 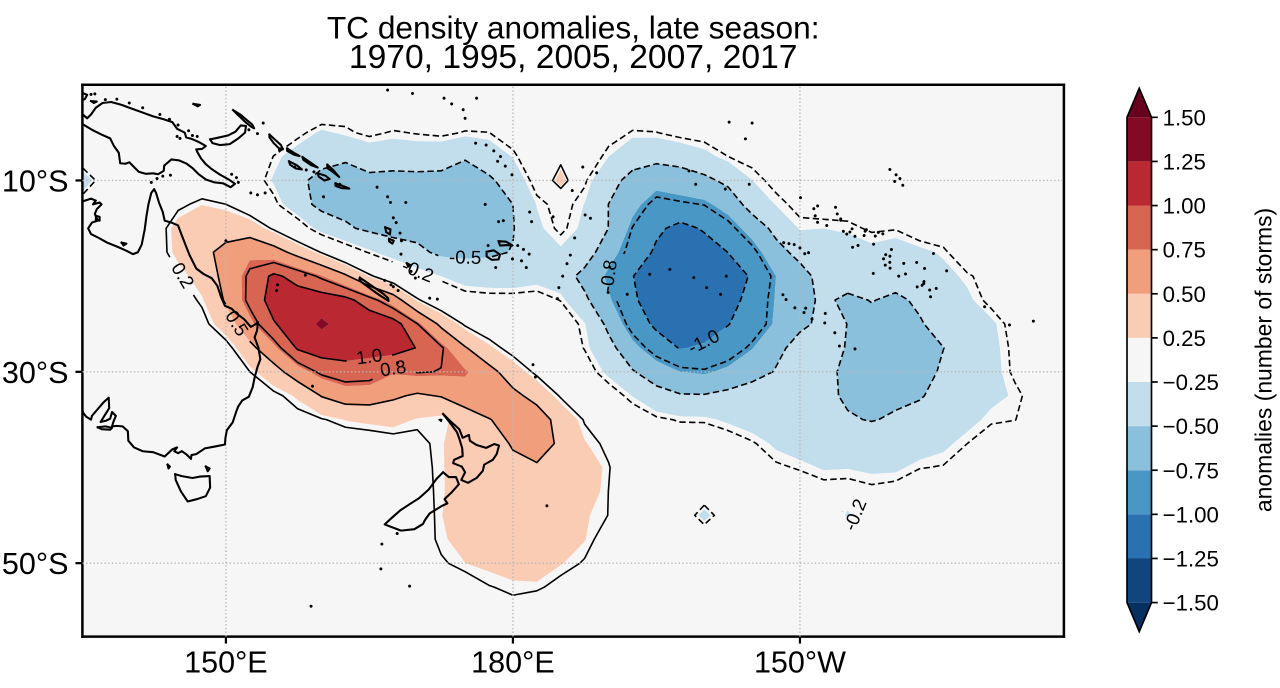 What do you see at coordinates (1191, 559) in the screenshot?
I see `svg-text: −1.25` at bounding box center [1191, 559].